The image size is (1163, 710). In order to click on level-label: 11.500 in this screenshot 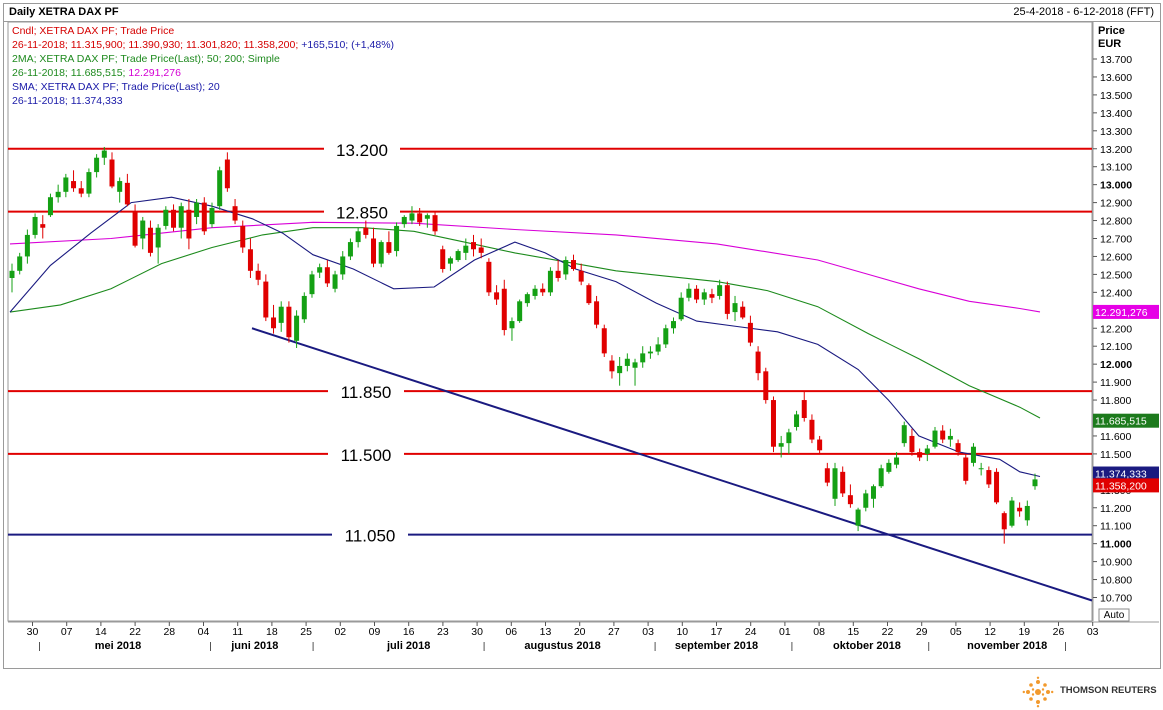, I will do `click(366, 455)`.